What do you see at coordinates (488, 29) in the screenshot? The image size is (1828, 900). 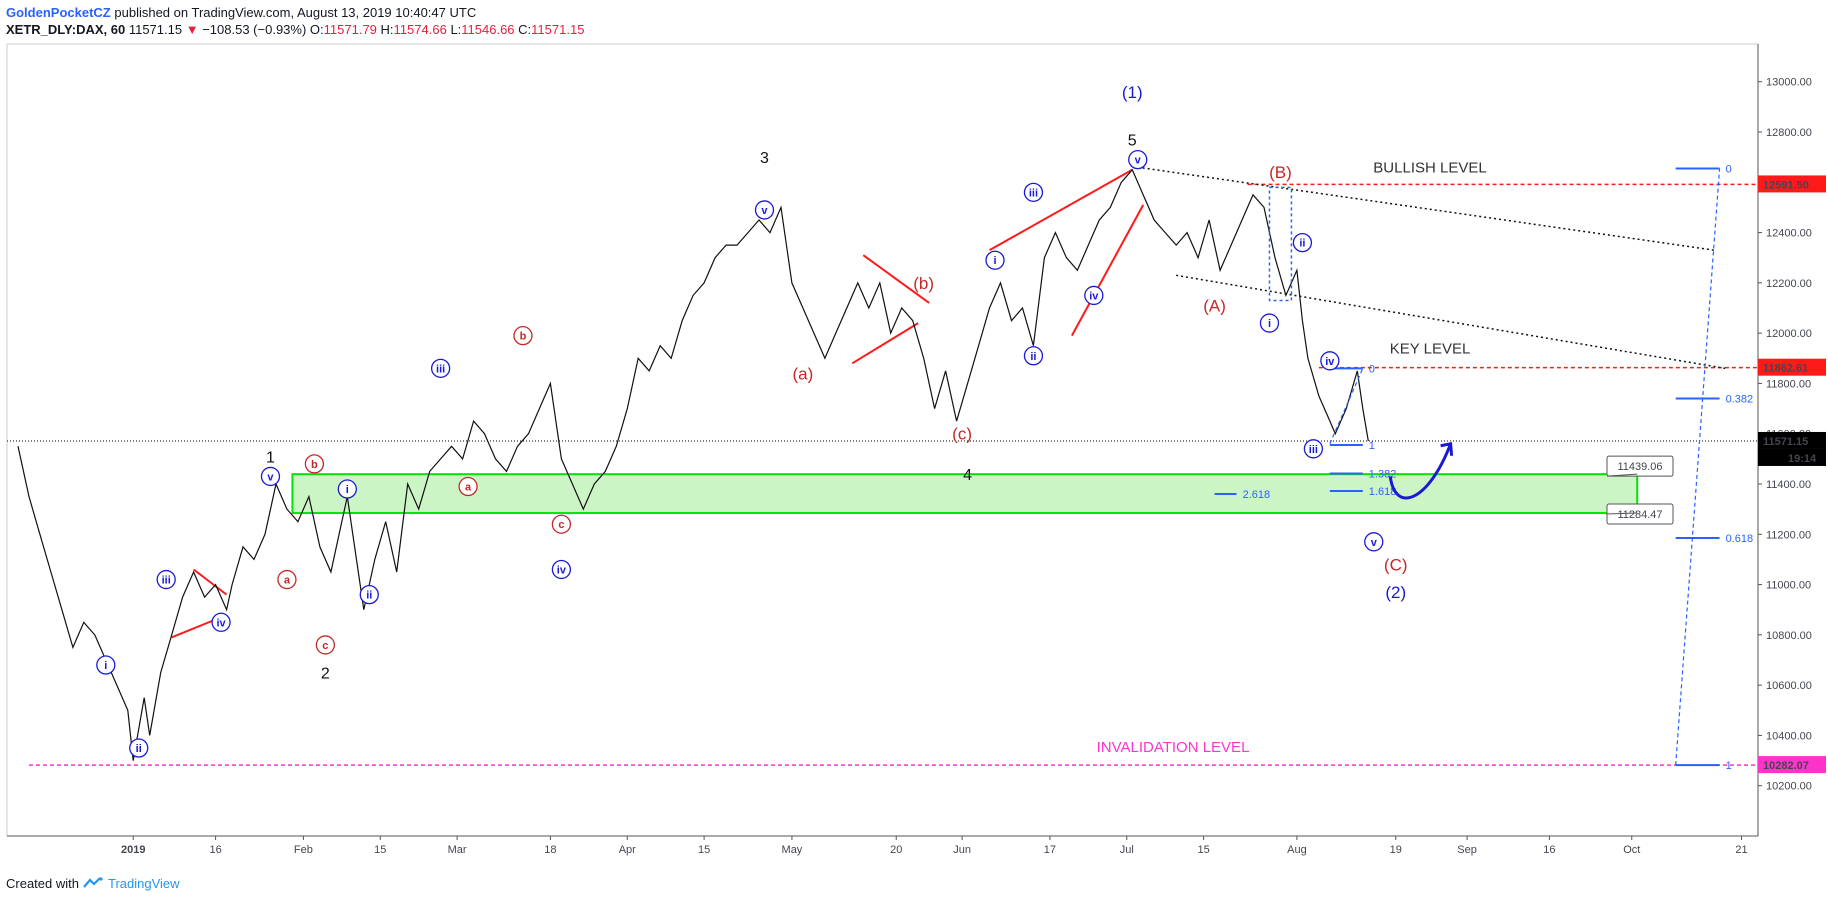 I see `low-value: 11546.66` at bounding box center [488, 29].